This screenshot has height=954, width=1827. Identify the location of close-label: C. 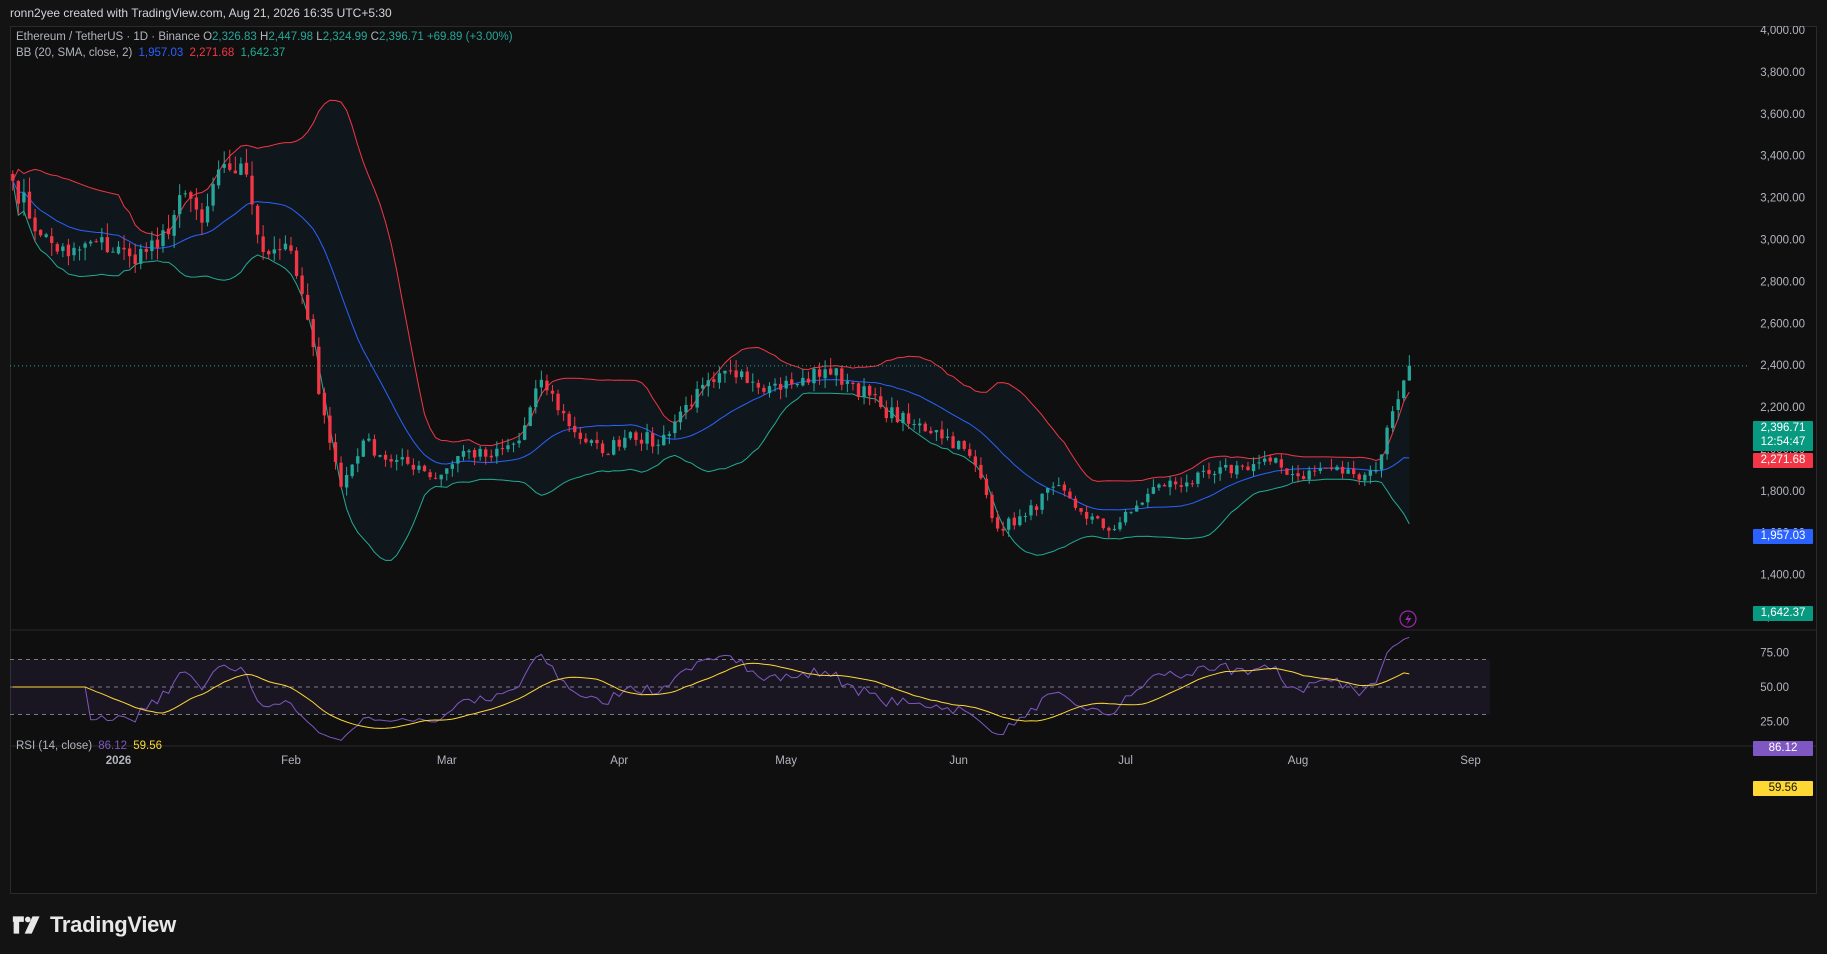
(374, 37).